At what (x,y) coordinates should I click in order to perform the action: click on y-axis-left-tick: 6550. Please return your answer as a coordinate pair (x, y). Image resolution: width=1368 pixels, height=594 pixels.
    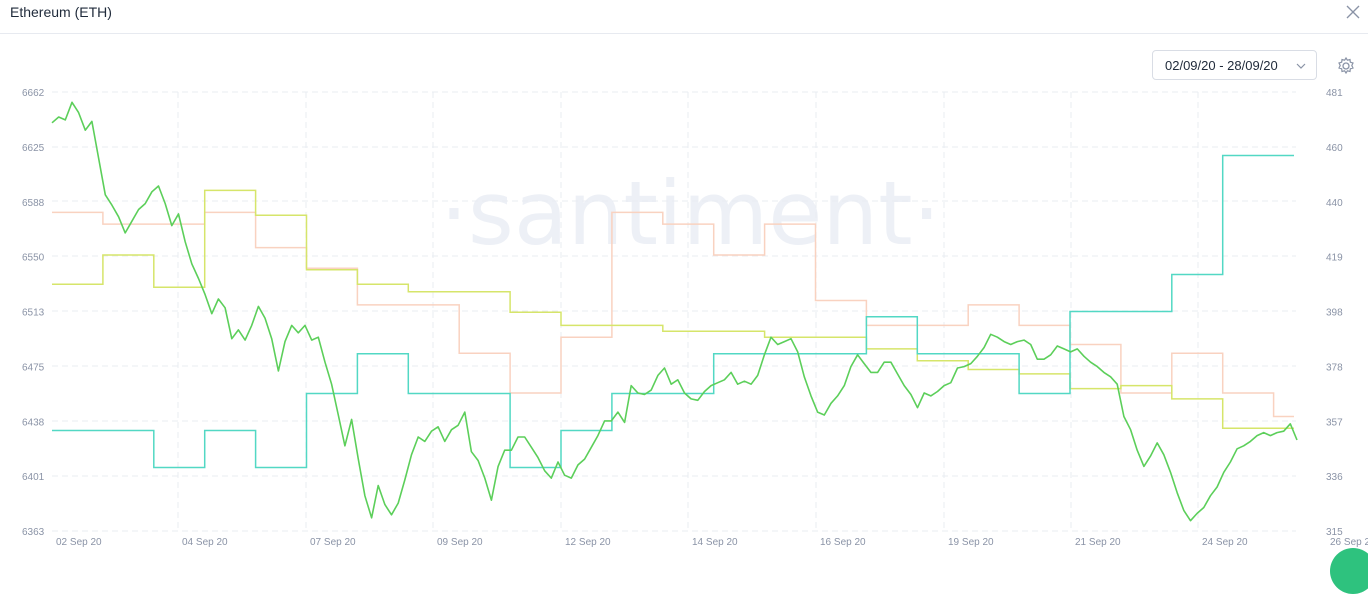
    Looking at the image, I should click on (33, 258).